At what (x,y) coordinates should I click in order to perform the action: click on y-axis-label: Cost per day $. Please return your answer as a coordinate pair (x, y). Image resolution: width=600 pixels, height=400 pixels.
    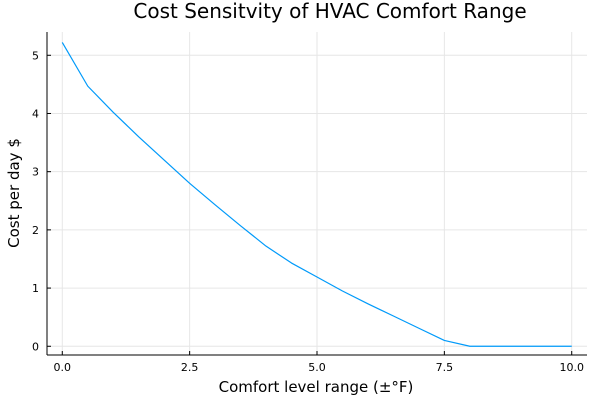
    Looking at the image, I should click on (14, 193).